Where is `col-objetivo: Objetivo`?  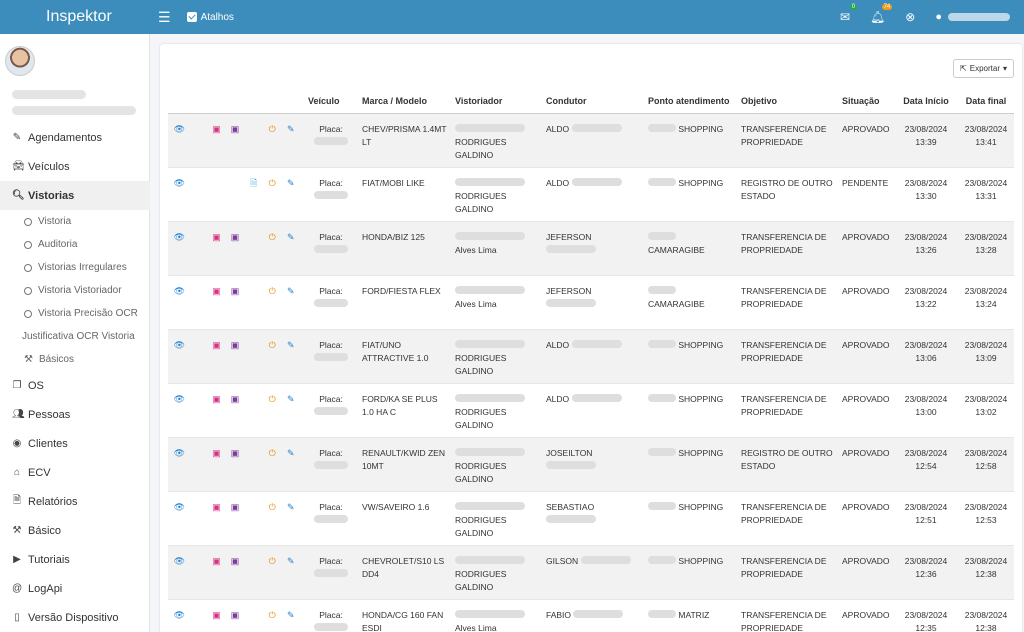 col-objetivo: Objetivo is located at coordinates (787, 102).